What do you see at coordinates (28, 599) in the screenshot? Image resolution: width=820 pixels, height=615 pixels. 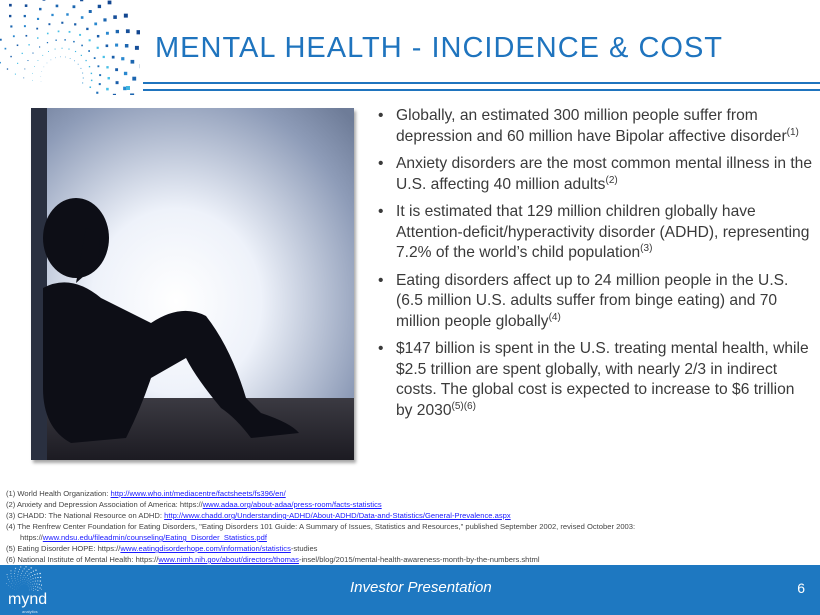 I see `footer-logo-text: mynd` at bounding box center [28, 599].